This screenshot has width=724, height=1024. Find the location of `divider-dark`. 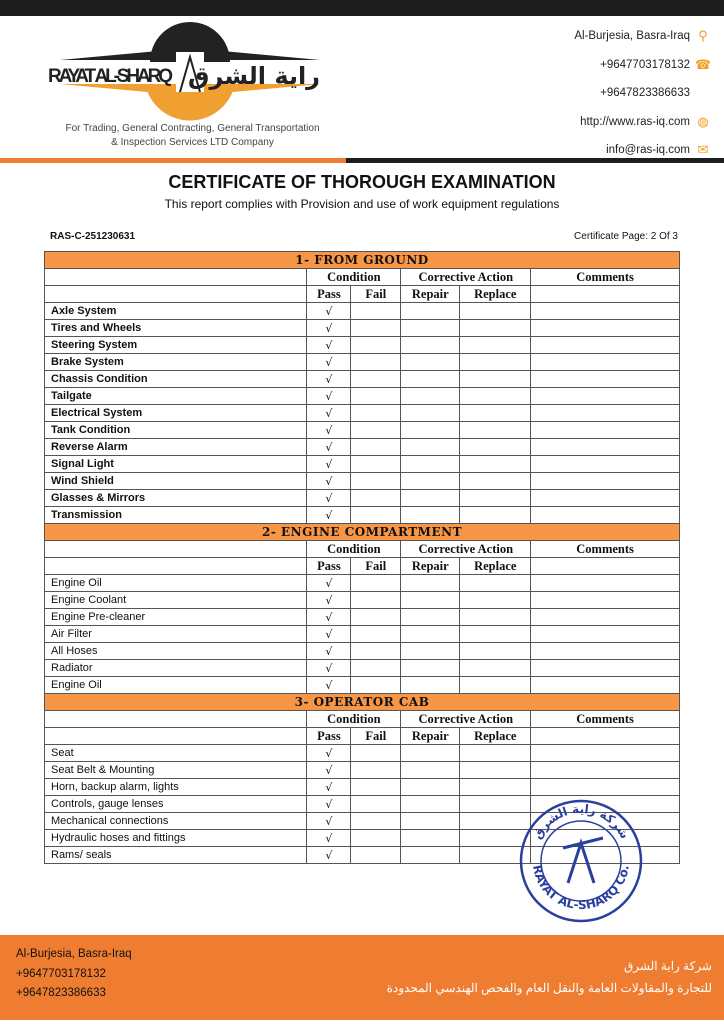

divider-dark is located at coordinates (535, 160).